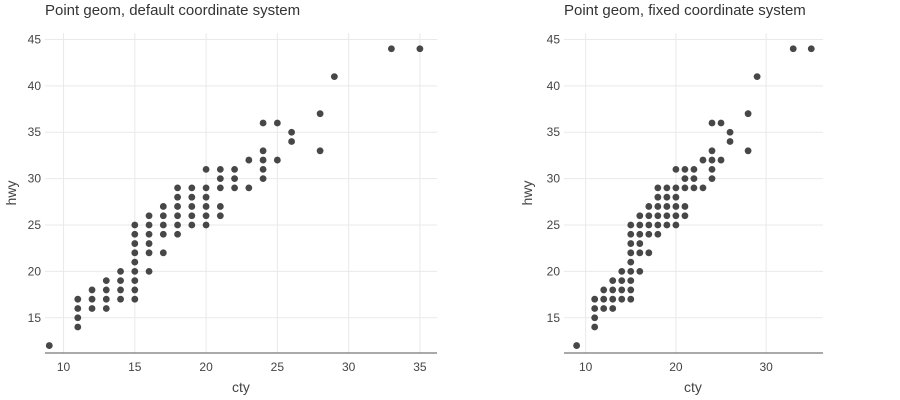 This screenshot has width=900, height=400. What do you see at coordinates (241, 387) in the screenshot?
I see `x-axis-label: cty` at bounding box center [241, 387].